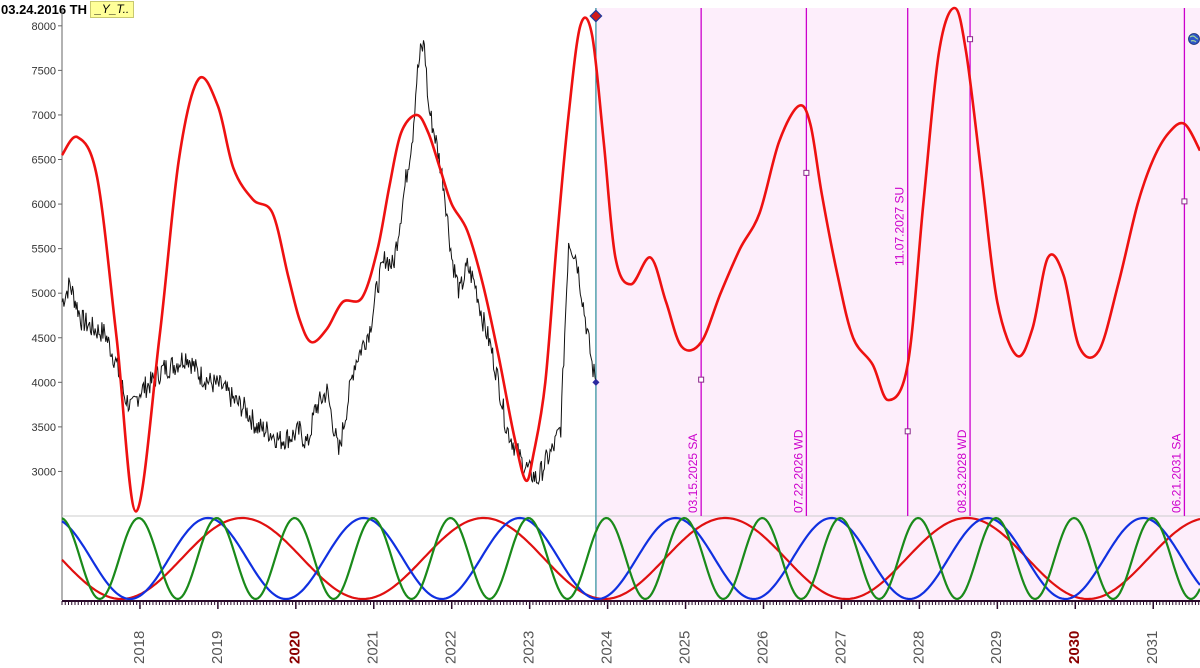 This screenshot has width=1200, height=668. I want to click on y-tick-label: 5000, so click(44, 294).